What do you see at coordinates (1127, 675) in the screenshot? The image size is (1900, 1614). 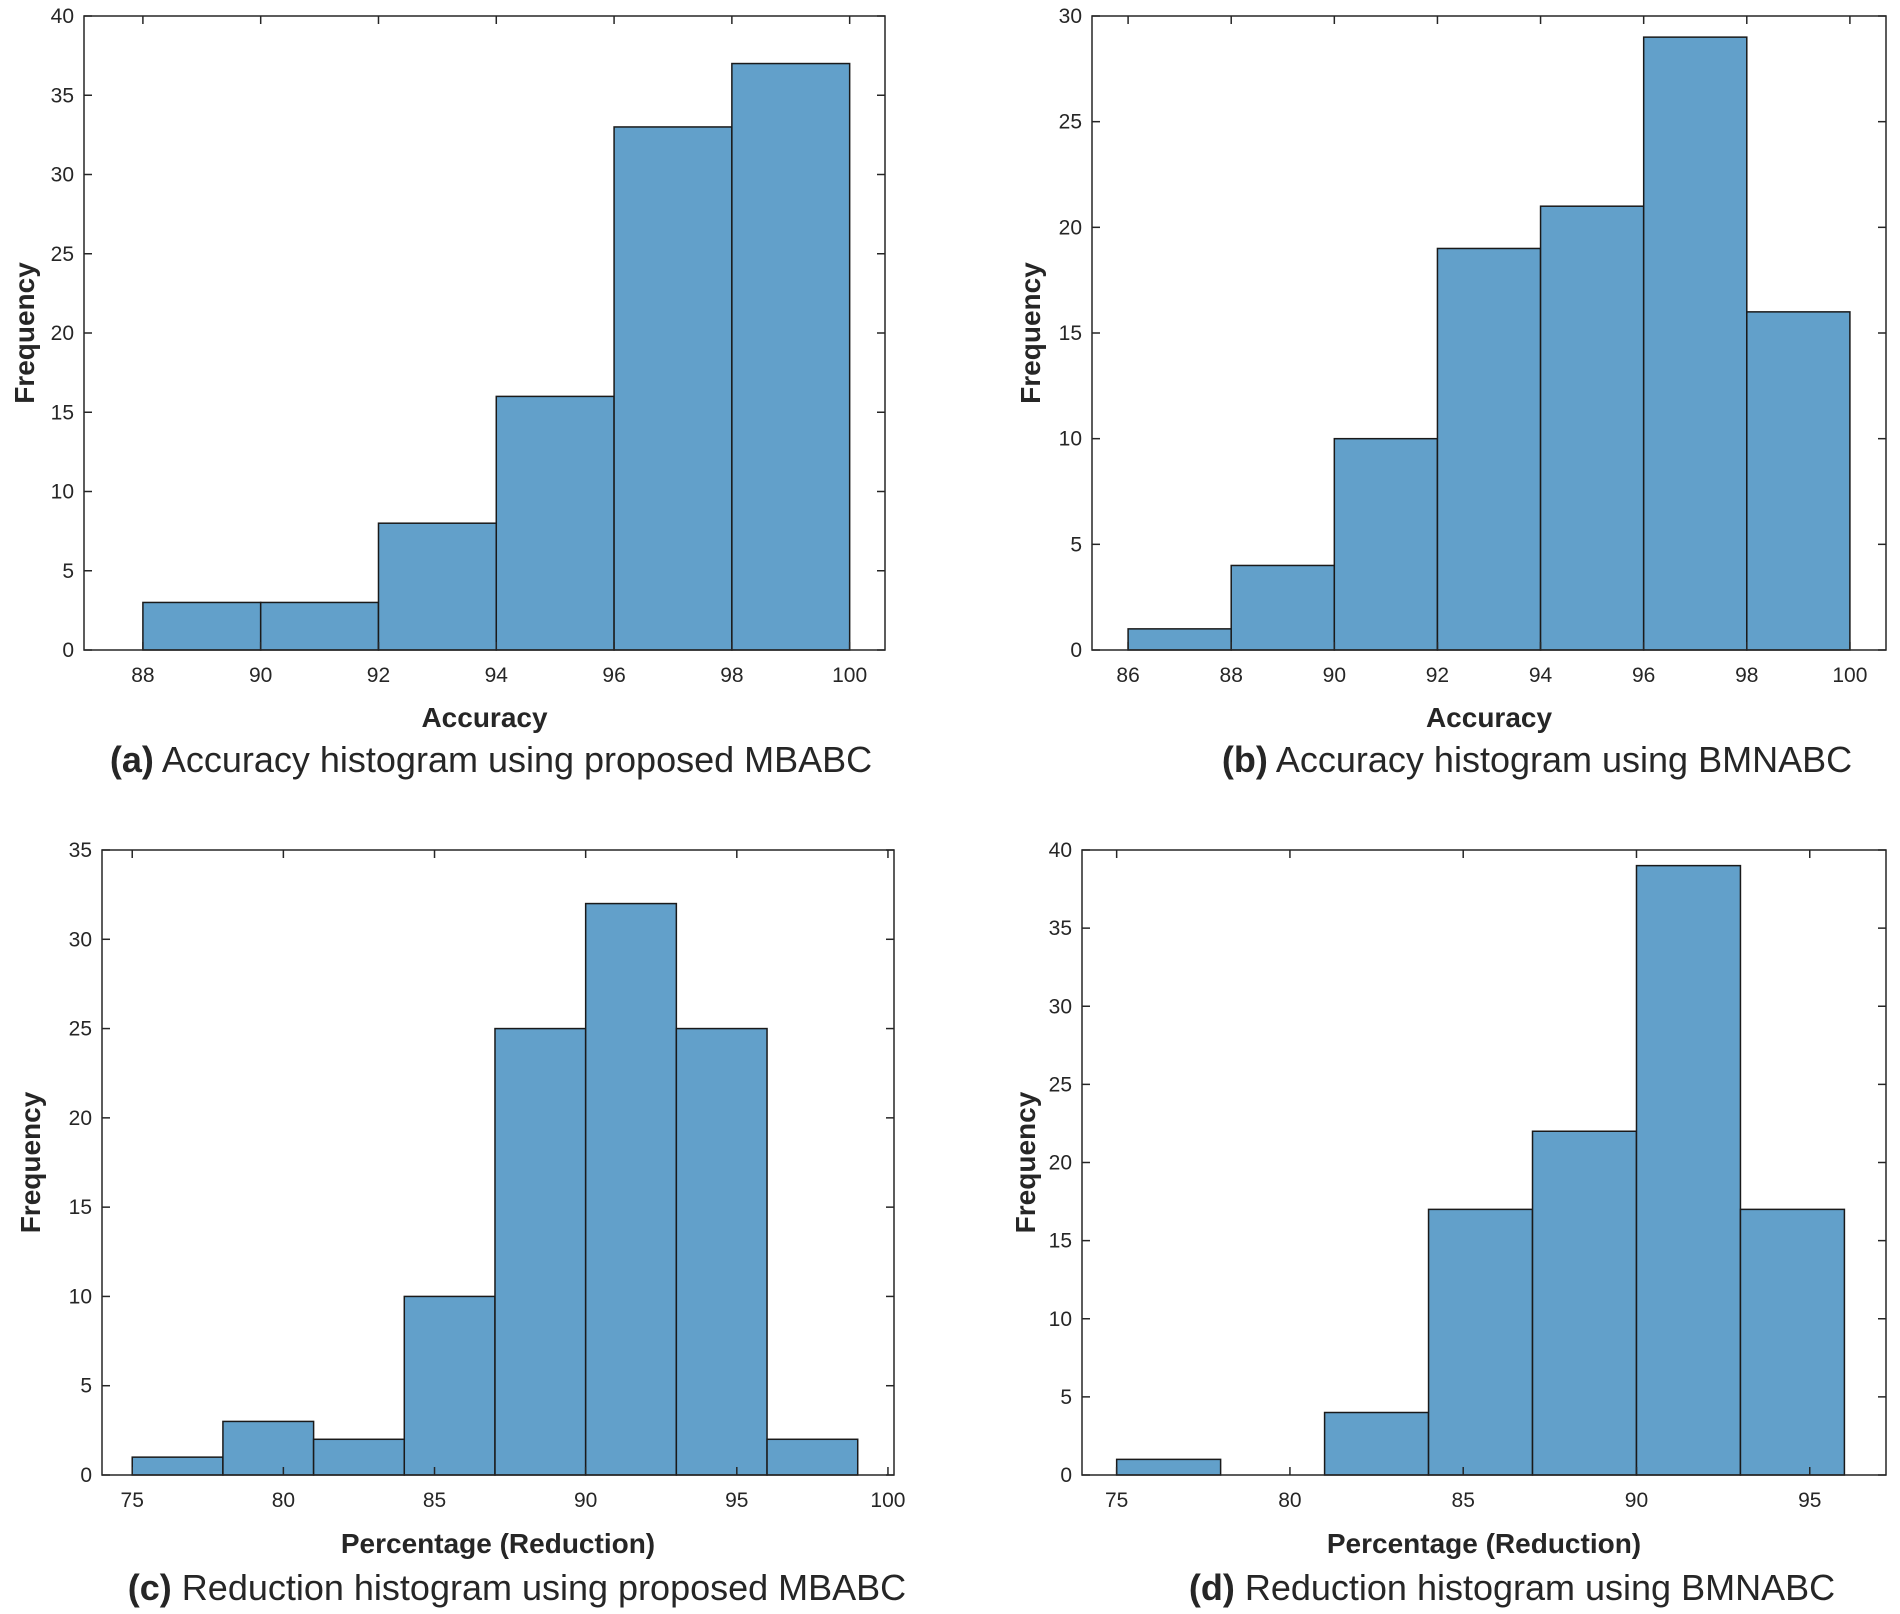 I see `x-tick-label: 86` at bounding box center [1127, 675].